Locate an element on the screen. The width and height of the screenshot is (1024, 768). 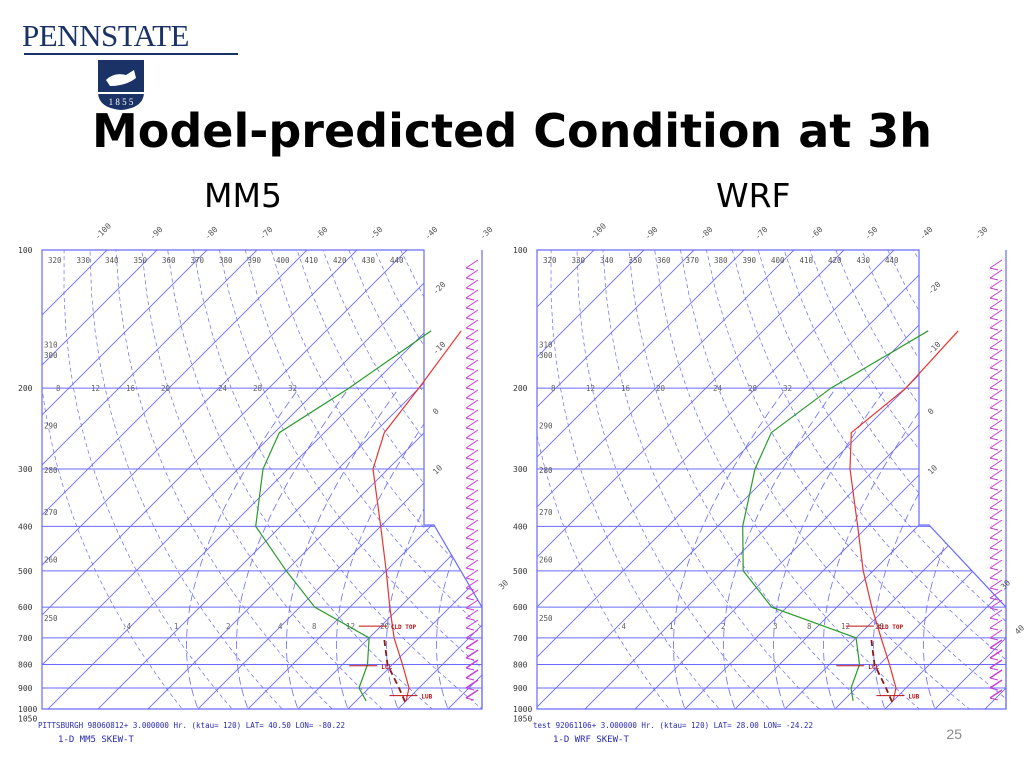
isotherm-label: -90 is located at coordinates (651, 233).